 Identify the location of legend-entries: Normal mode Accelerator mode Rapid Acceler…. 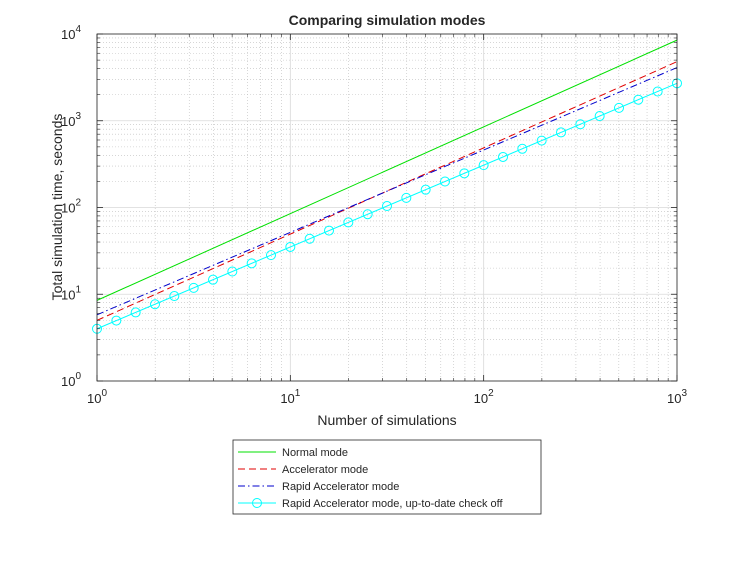
(370, 478).